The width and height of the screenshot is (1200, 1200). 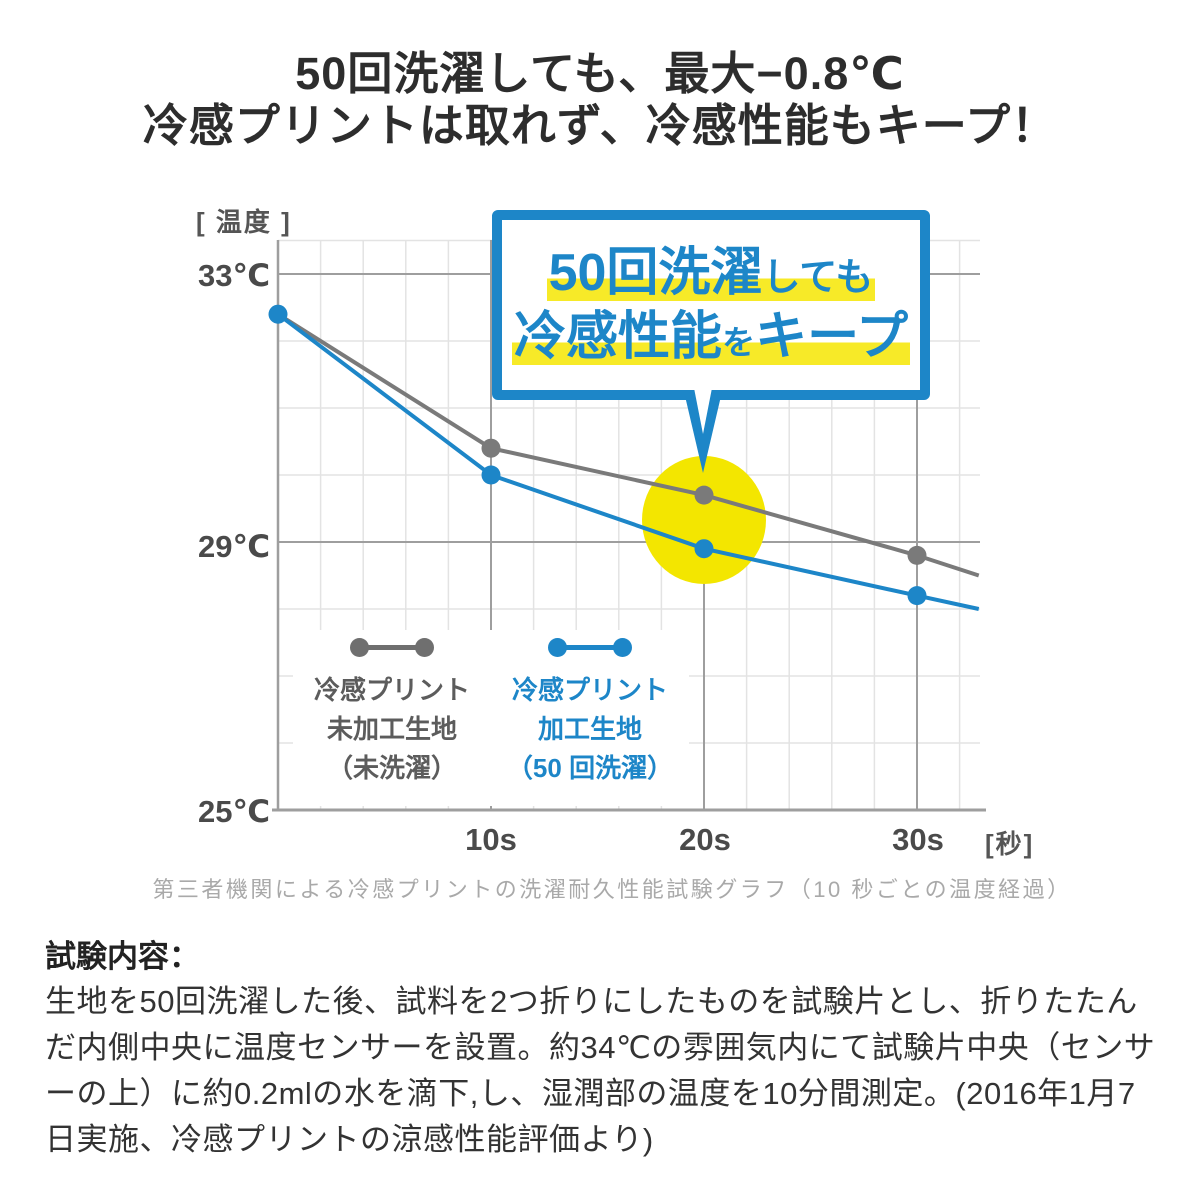 I want to click on legend-key-blue-line-icon, so click(x=590, y=647).